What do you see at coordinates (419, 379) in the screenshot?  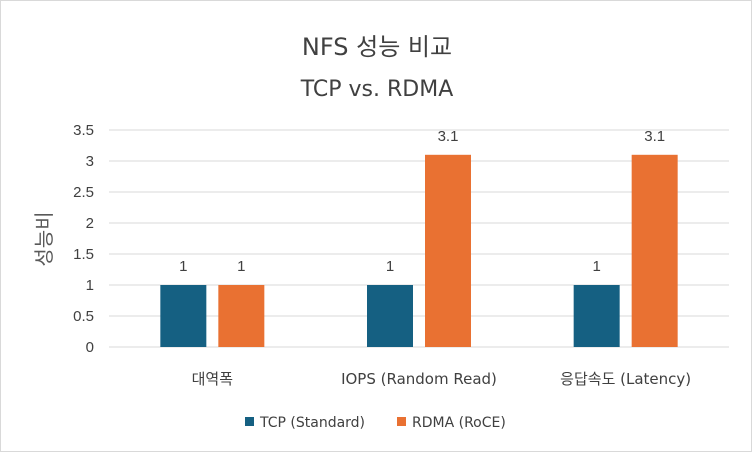 I see `x-category-label: IOPS (Random Read)` at bounding box center [419, 379].